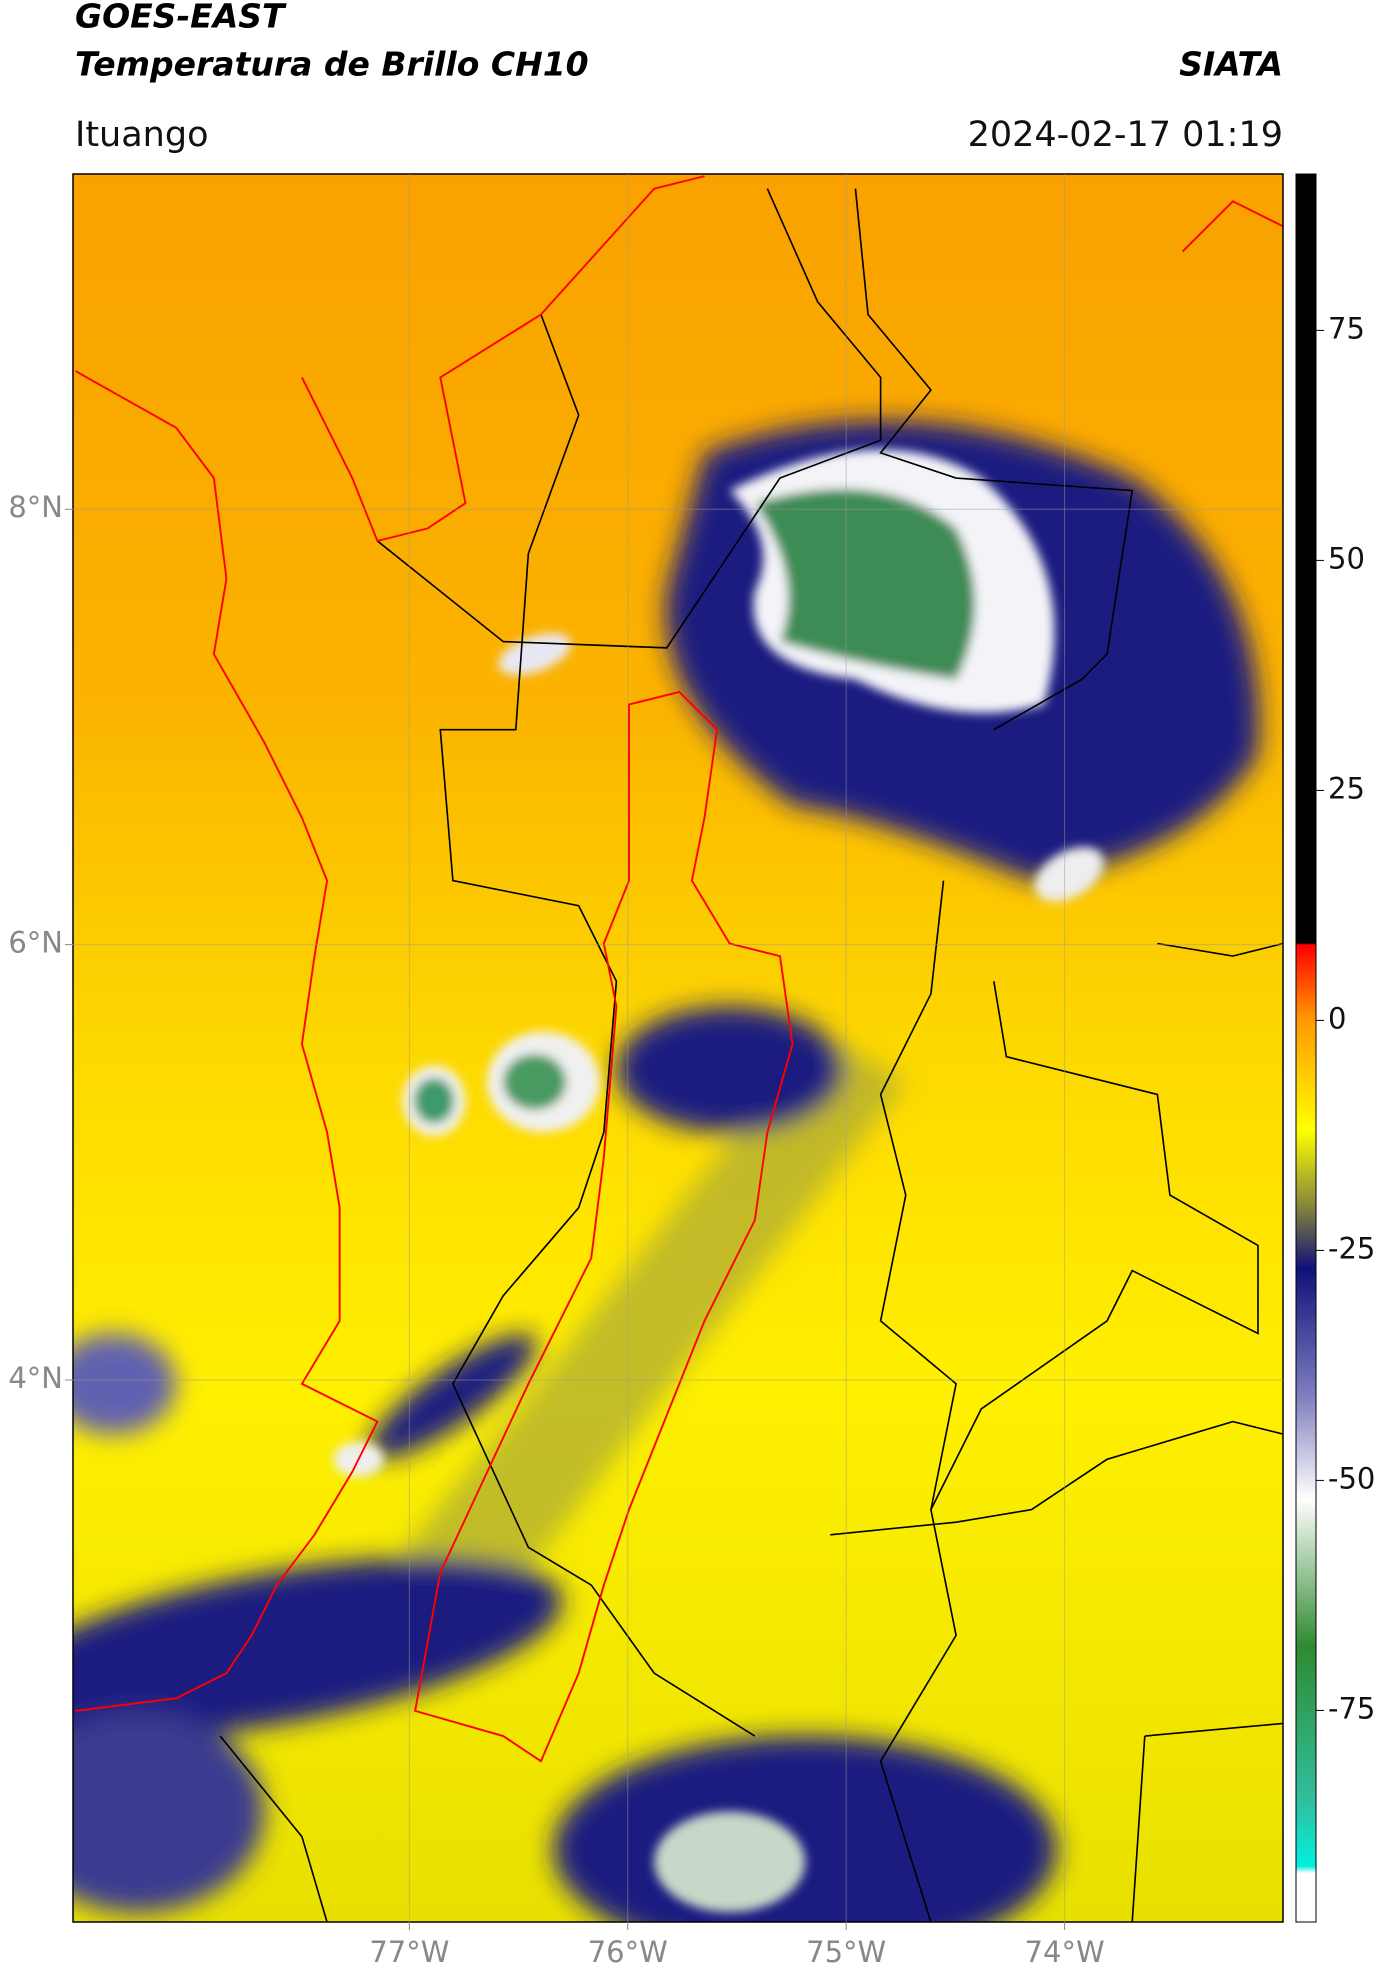  Describe the element at coordinates (35, 507) in the screenshot. I see `y-tick-label: 8°N` at that location.